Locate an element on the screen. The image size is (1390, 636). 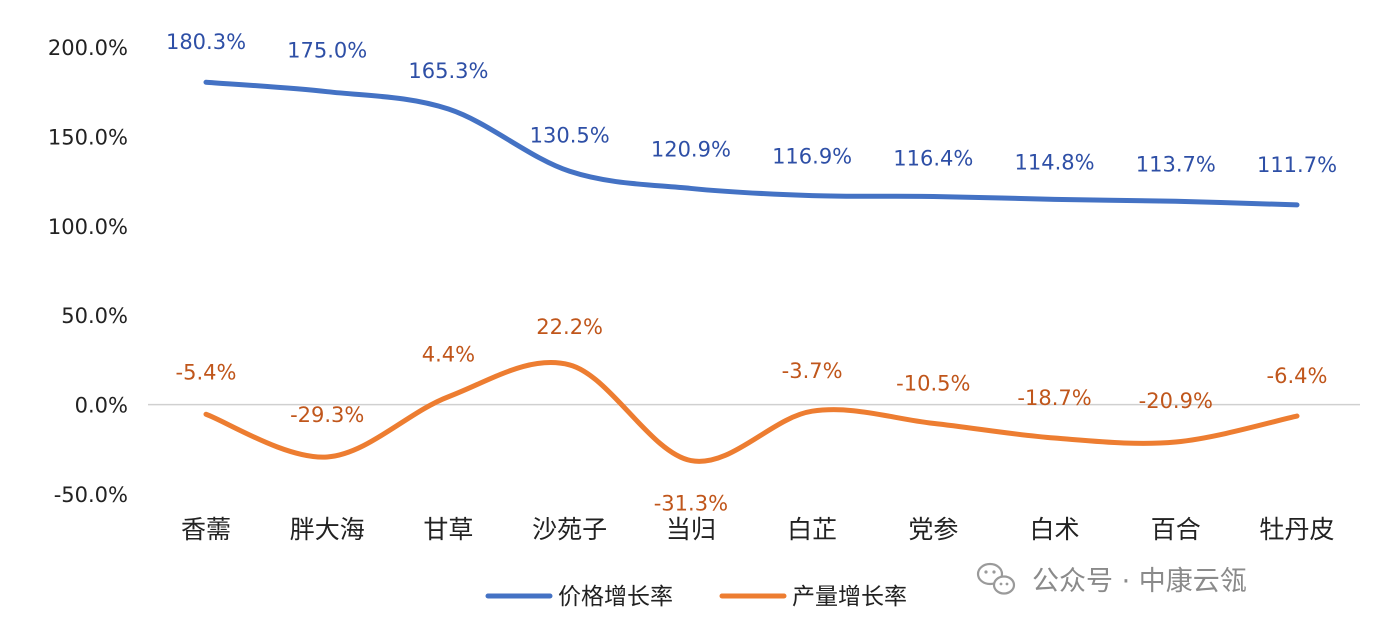
data-label: 4.4% is located at coordinates (448, 355).